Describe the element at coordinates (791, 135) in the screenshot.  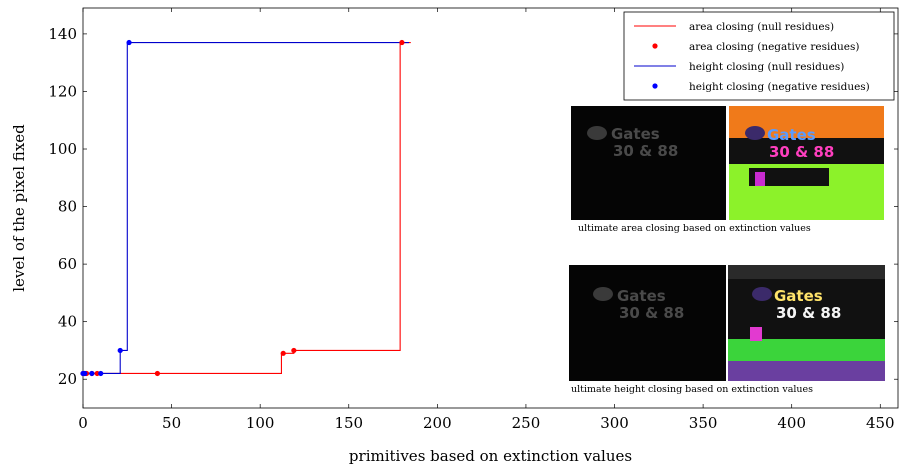
I see `area-color-sign-line1: Gates` at that location.